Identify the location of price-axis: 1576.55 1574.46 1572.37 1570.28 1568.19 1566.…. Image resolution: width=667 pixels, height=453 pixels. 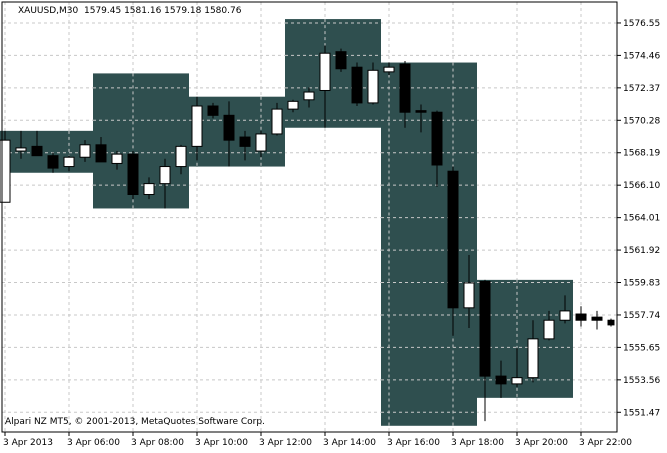
(638, 218).